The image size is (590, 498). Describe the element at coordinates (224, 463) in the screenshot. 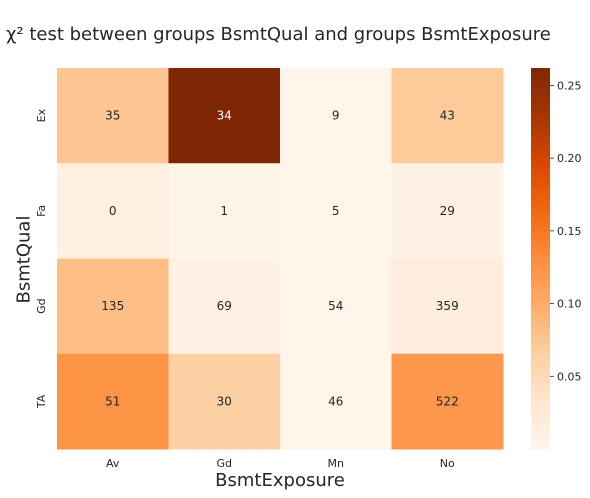

I see `x-tick-label: Gd` at that location.